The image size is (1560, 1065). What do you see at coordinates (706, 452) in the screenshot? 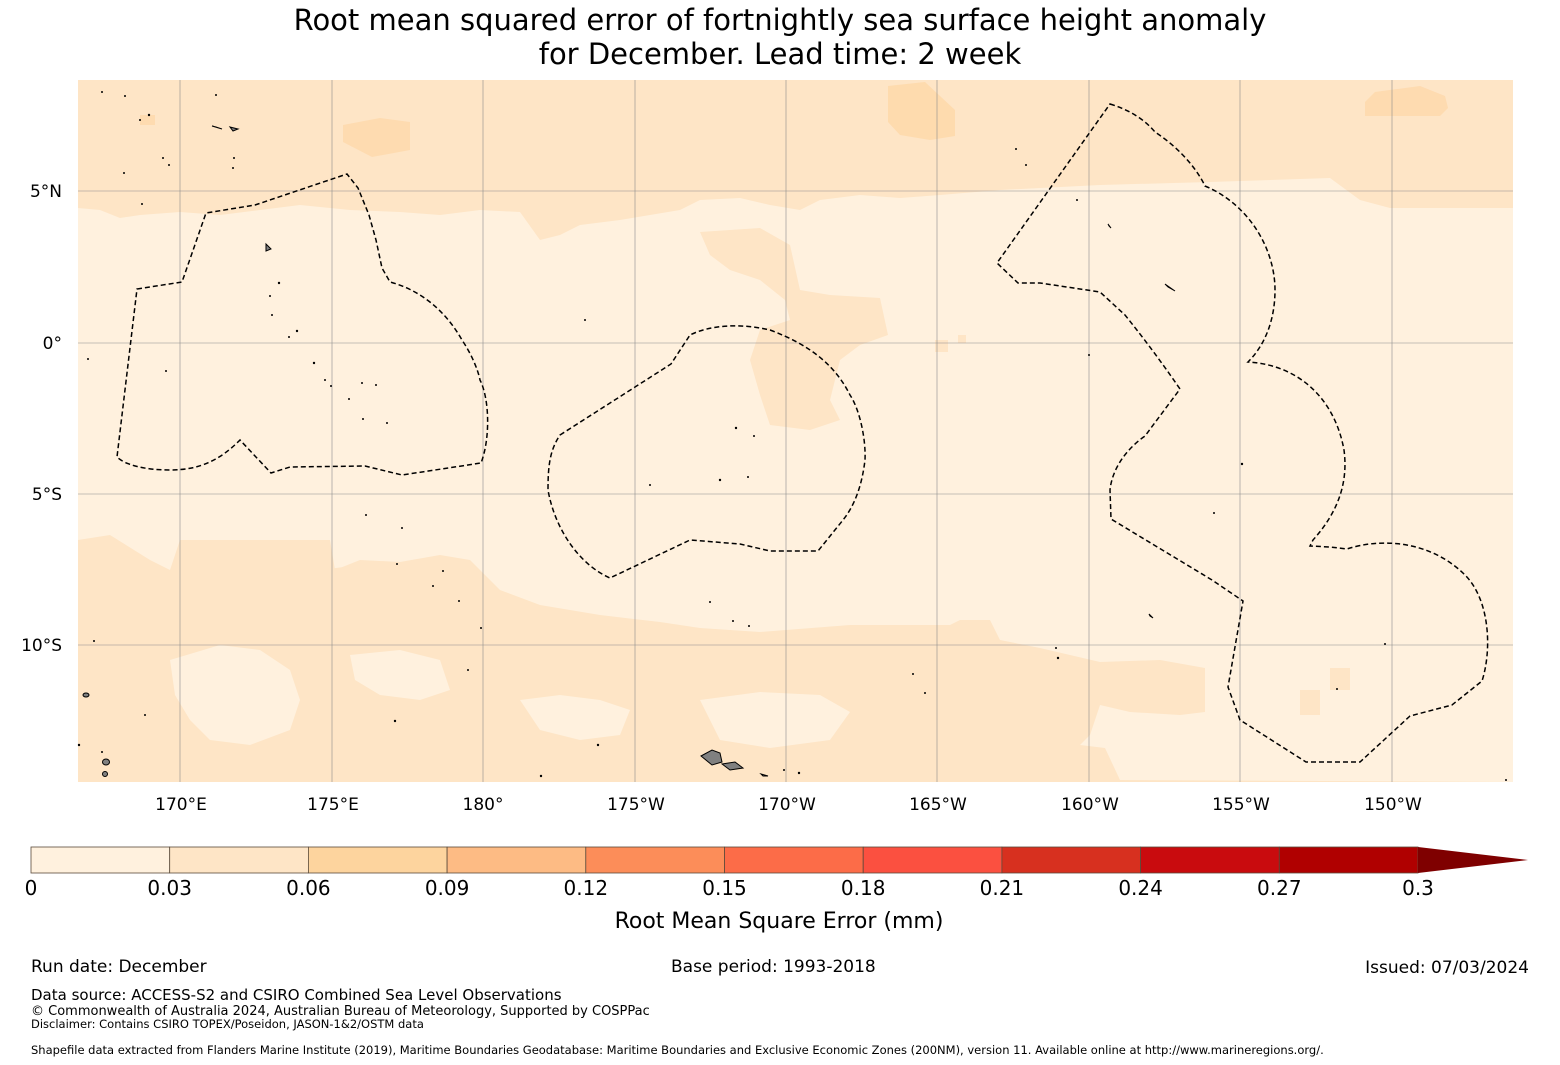
I see `eez-tokelau` at bounding box center [706, 452].